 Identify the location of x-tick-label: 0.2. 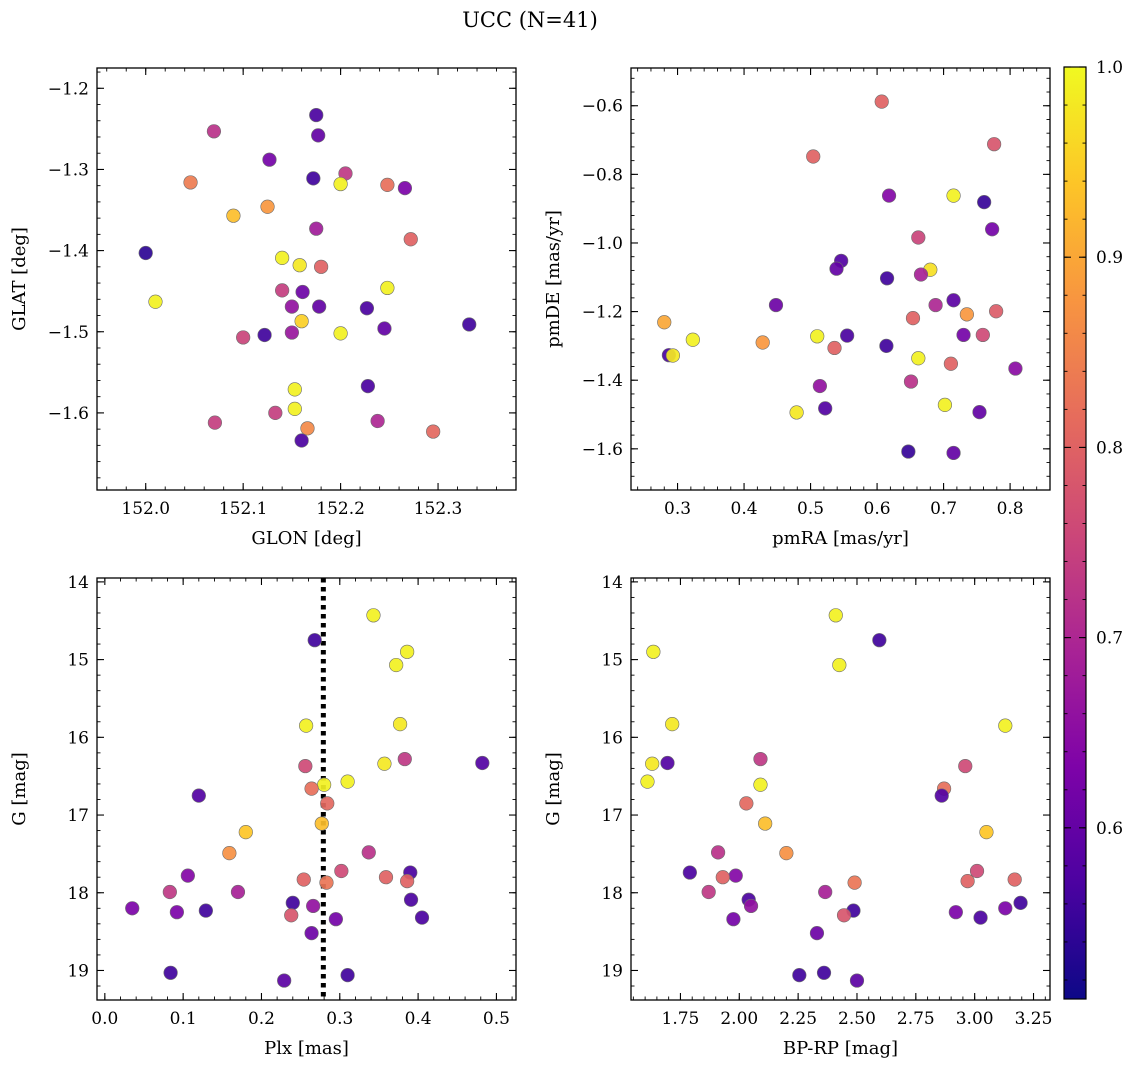
(261, 1019).